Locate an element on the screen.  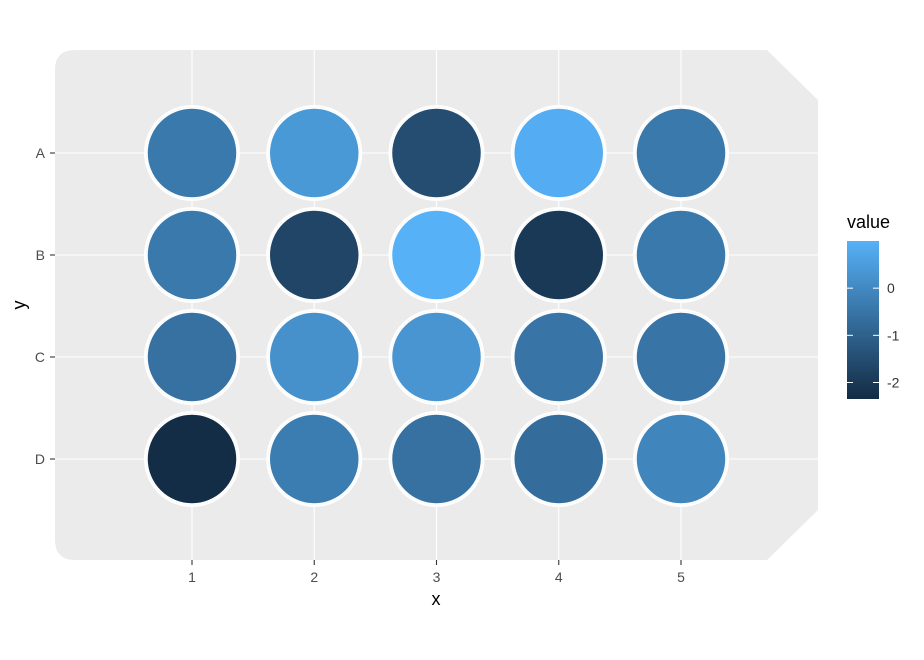
well-B1 is located at coordinates (192, 255).